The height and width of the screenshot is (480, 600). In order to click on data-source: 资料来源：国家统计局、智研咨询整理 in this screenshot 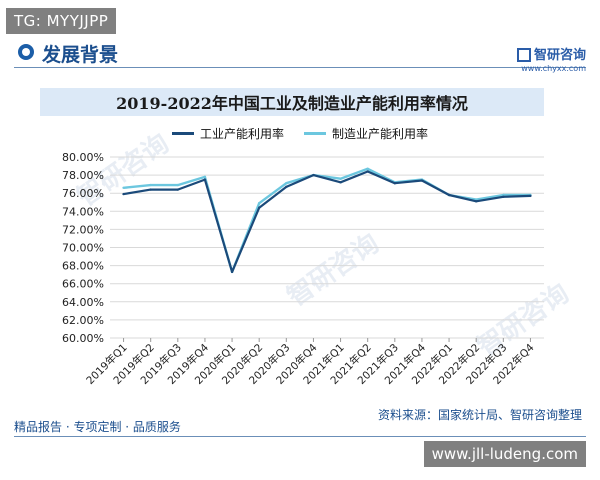, I will do `click(479, 415)`.